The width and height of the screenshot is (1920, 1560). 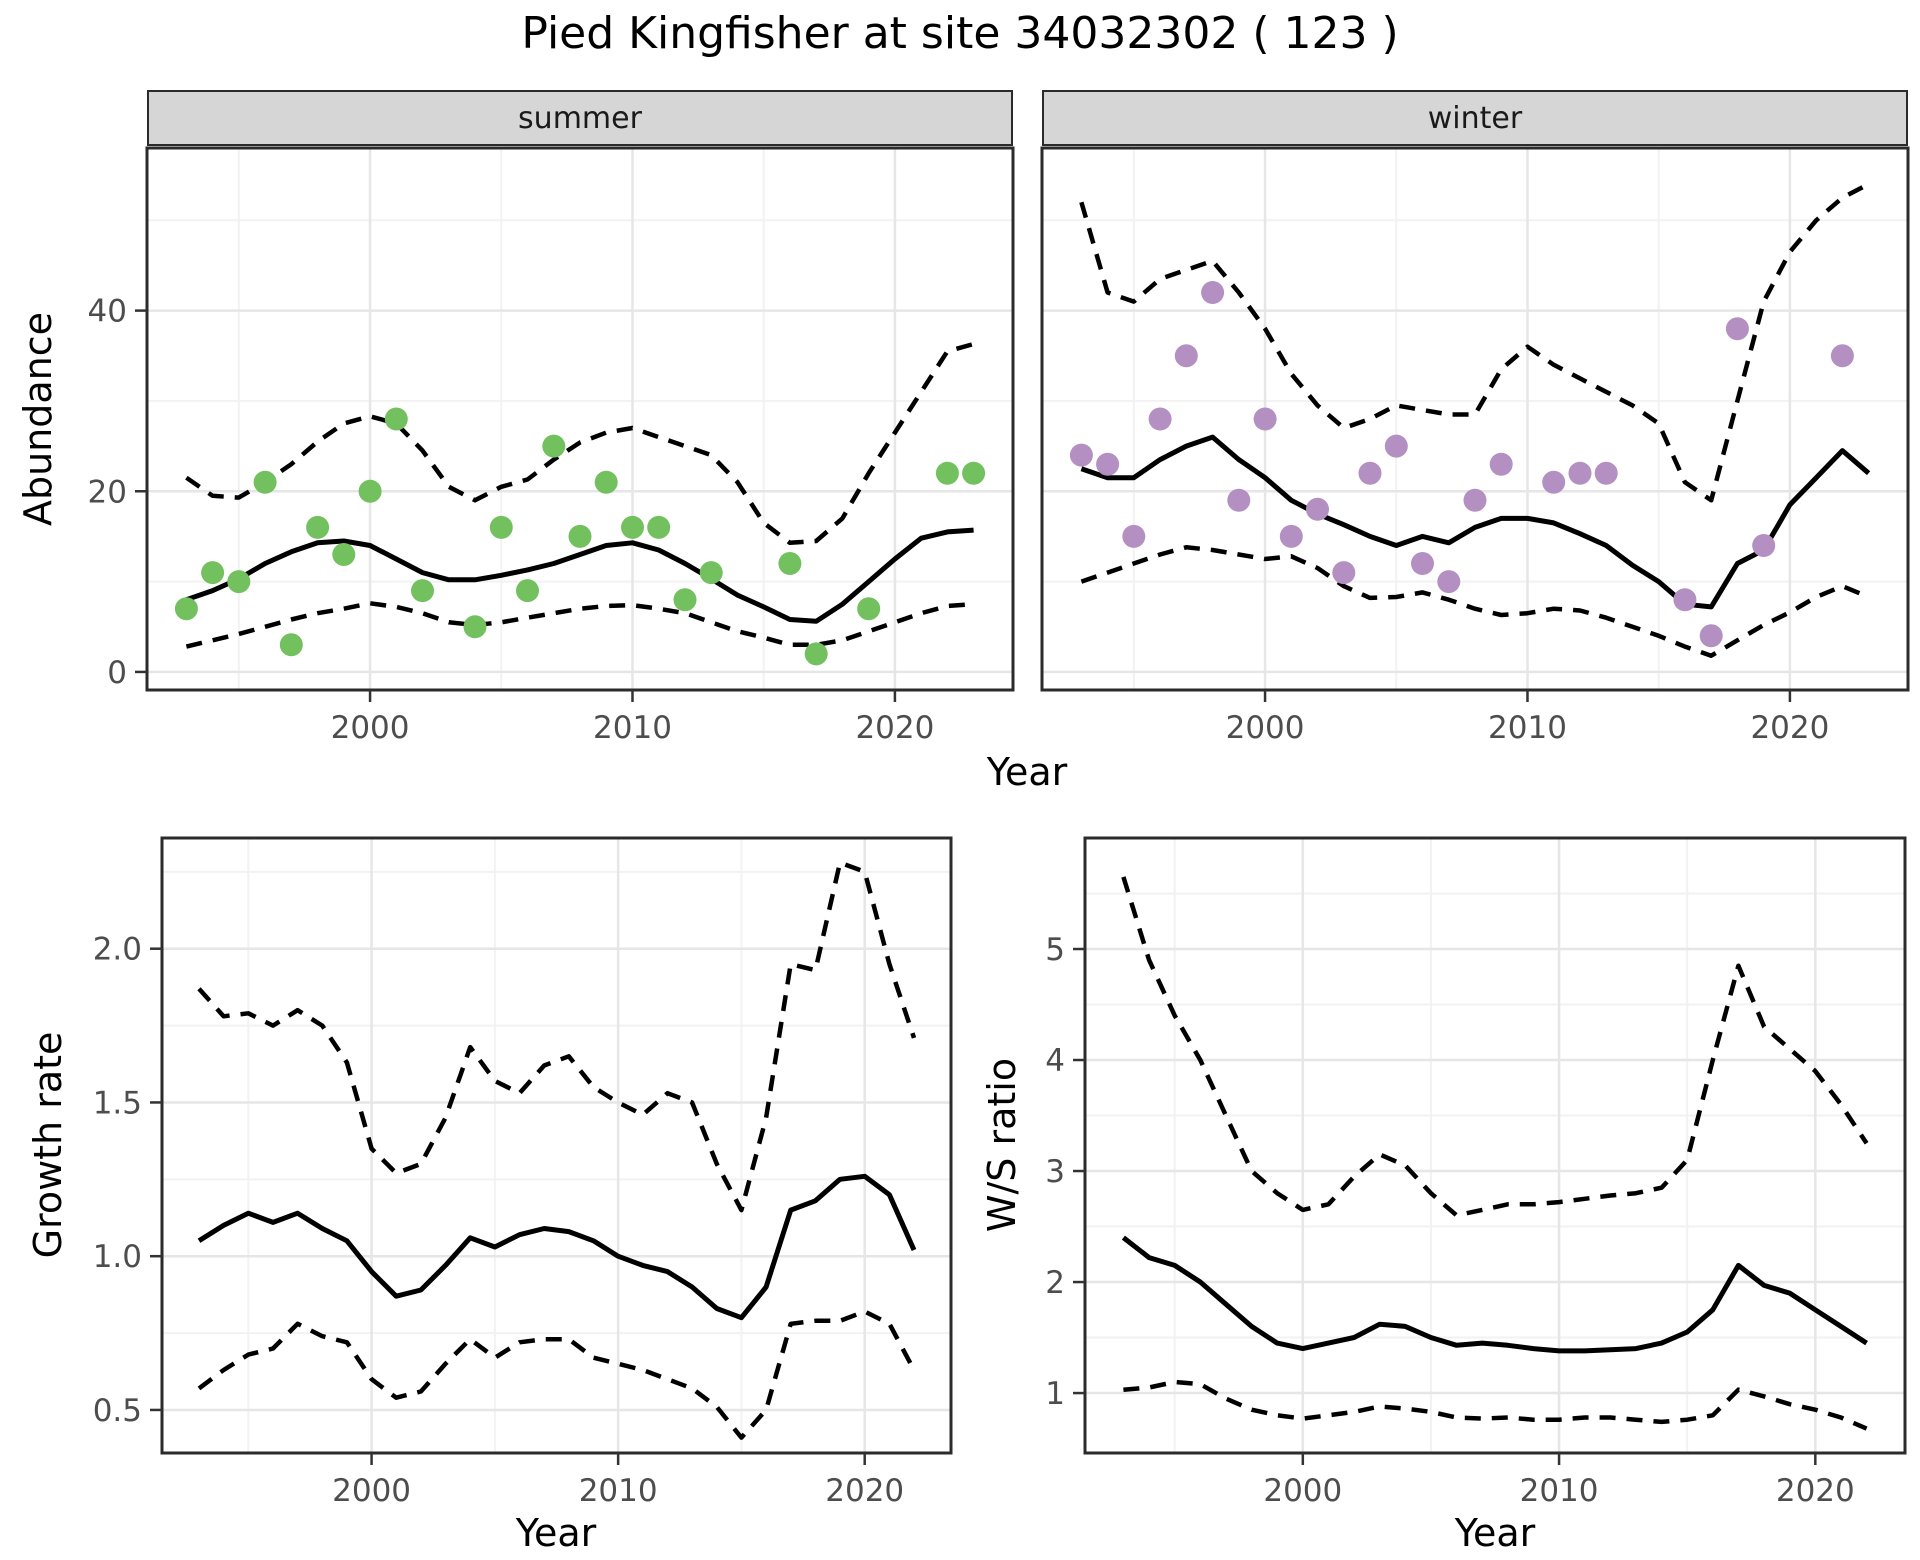 I want to click on growth-rate-mean-line, so click(x=557, y=1247).